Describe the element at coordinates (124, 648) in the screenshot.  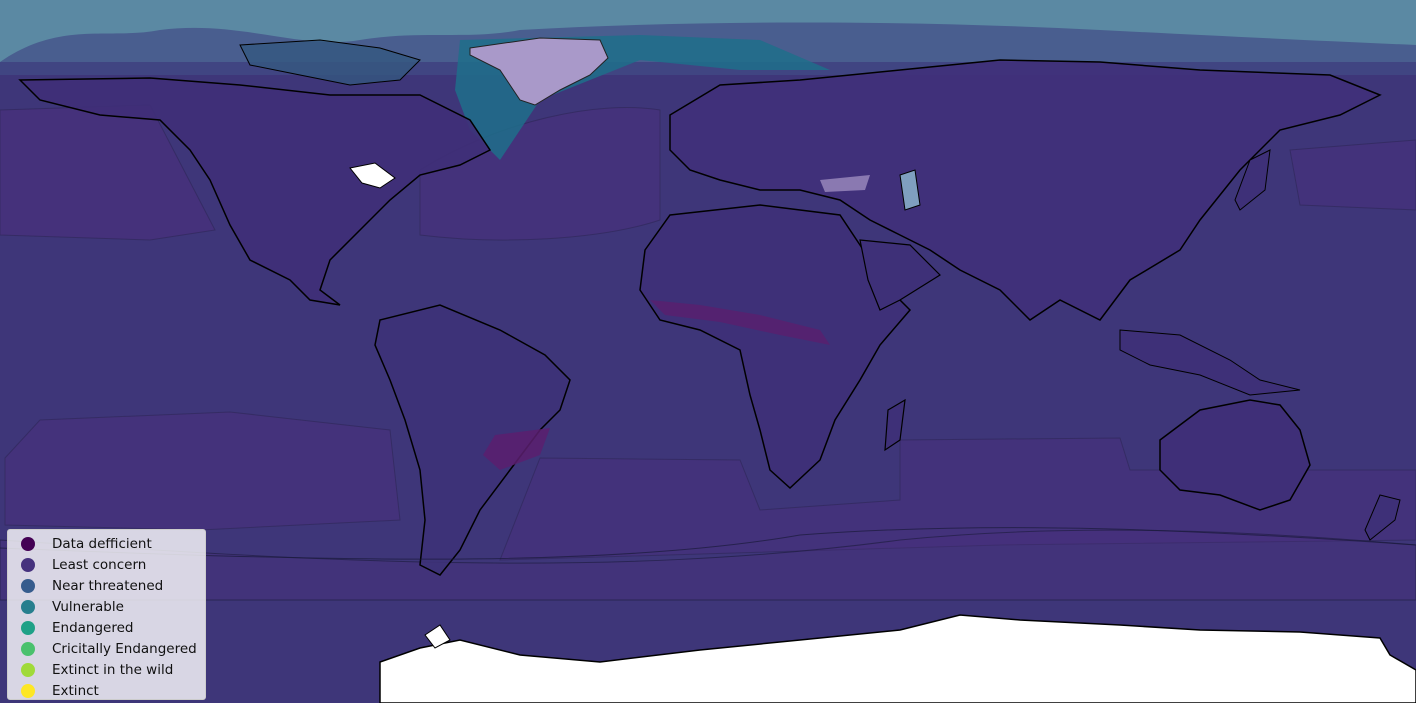
I see `legend-label: Cricitally Endangered` at that location.